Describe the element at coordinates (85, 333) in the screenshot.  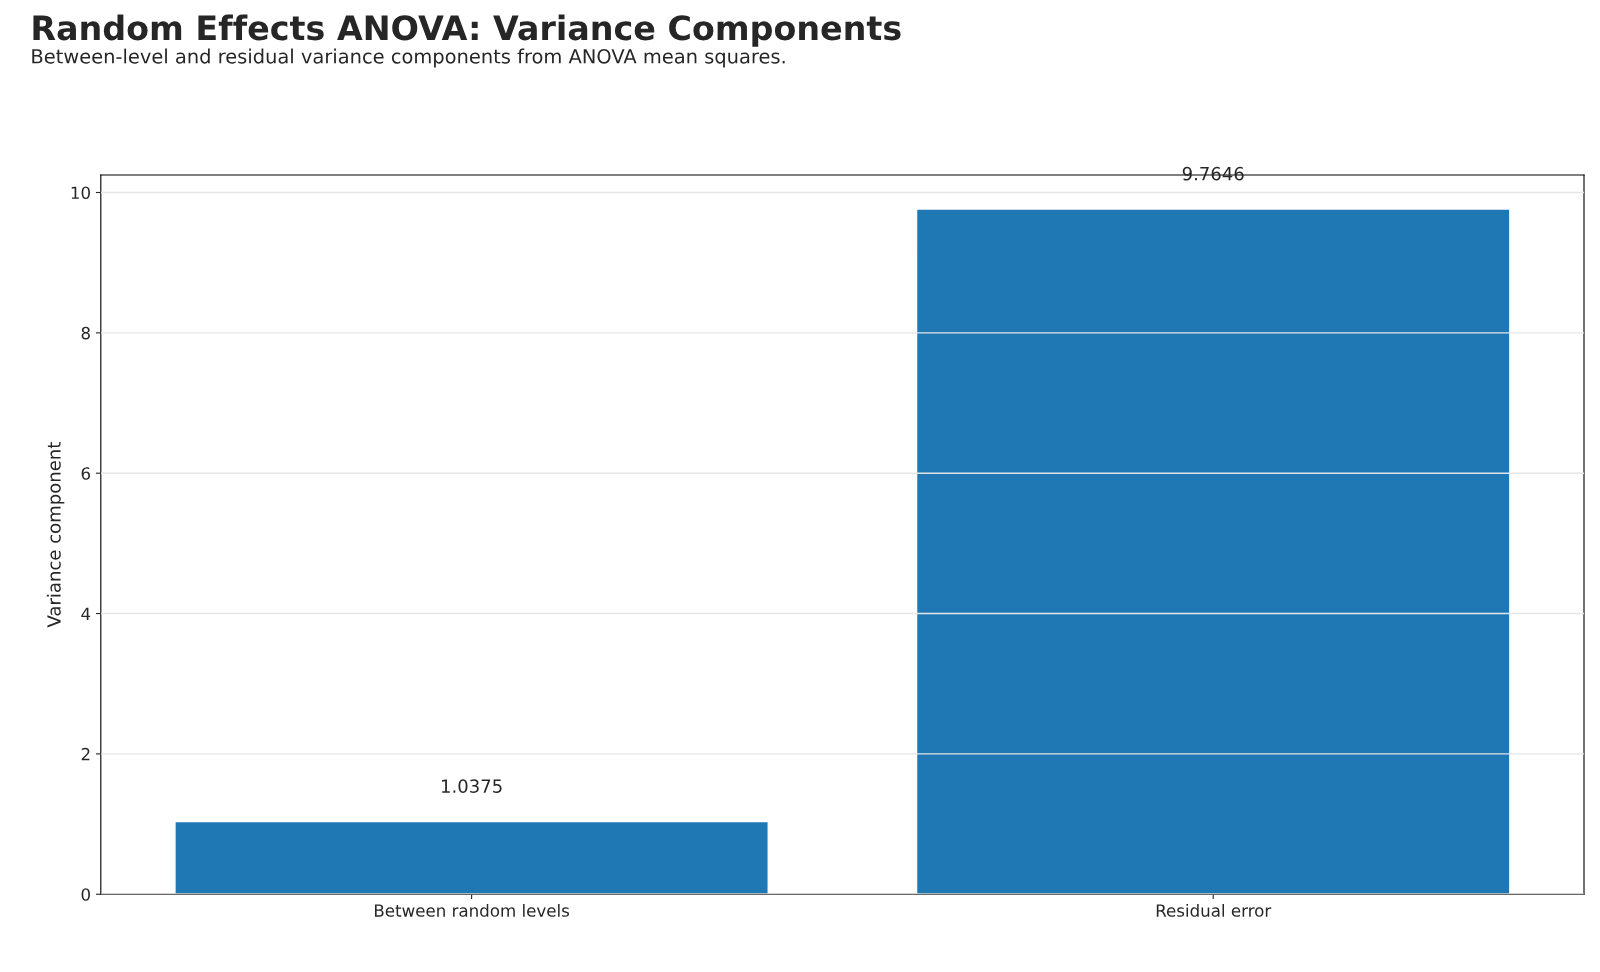
I see `y-tick-label: 8` at that location.